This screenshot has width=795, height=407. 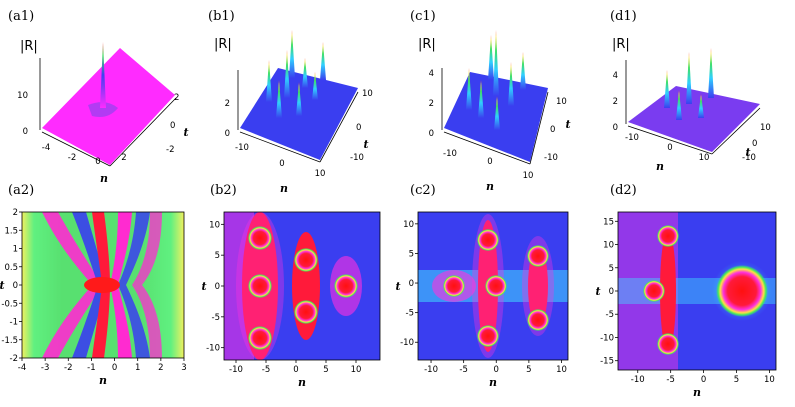 I want to click on xaxis-label-a1: n, so click(x=104, y=178).